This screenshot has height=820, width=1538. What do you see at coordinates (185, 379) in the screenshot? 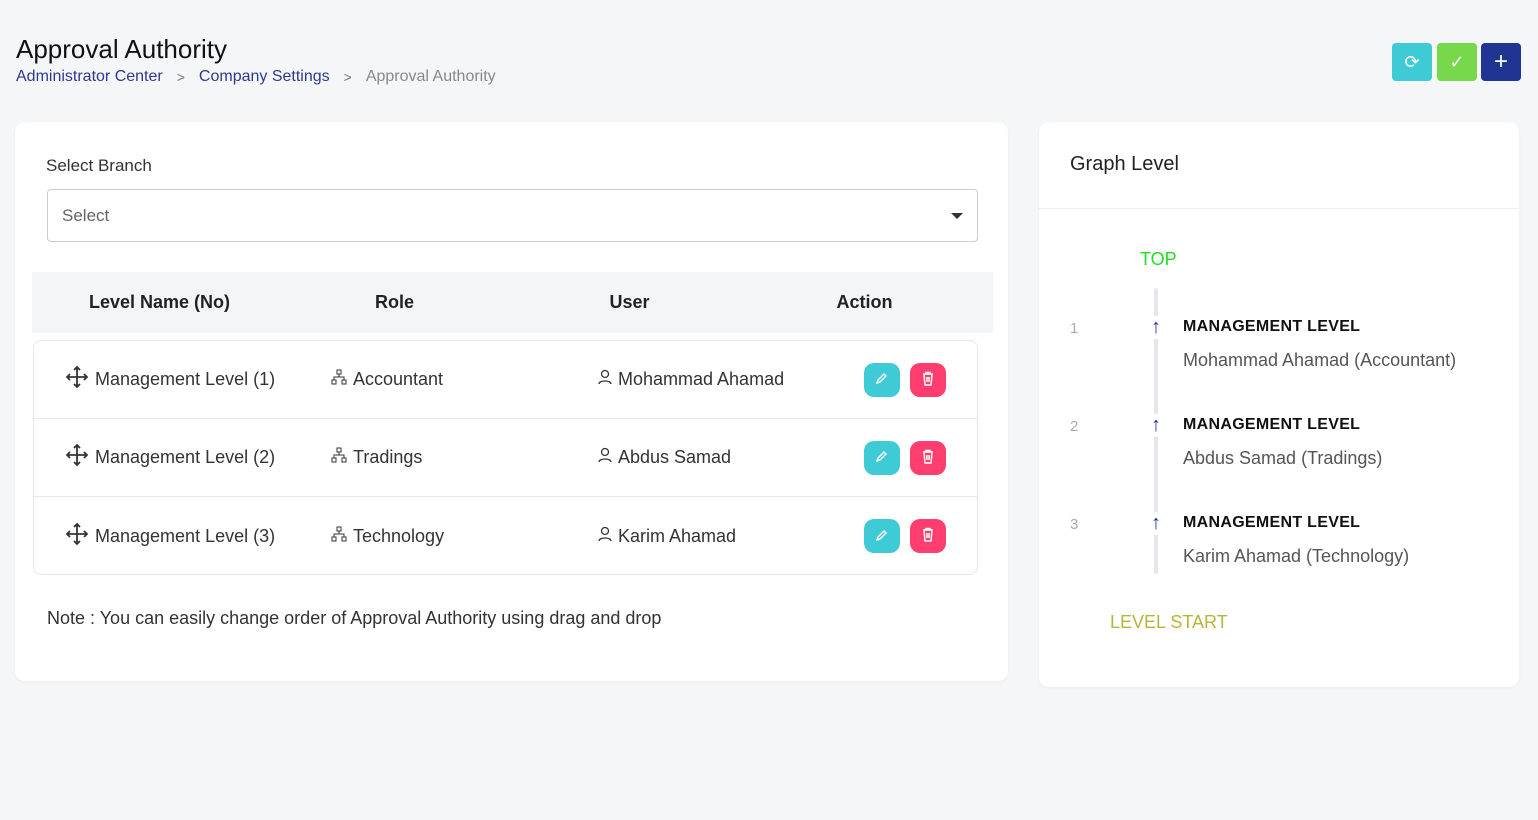
I see `level-name: Management Level (1)` at bounding box center [185, 379].